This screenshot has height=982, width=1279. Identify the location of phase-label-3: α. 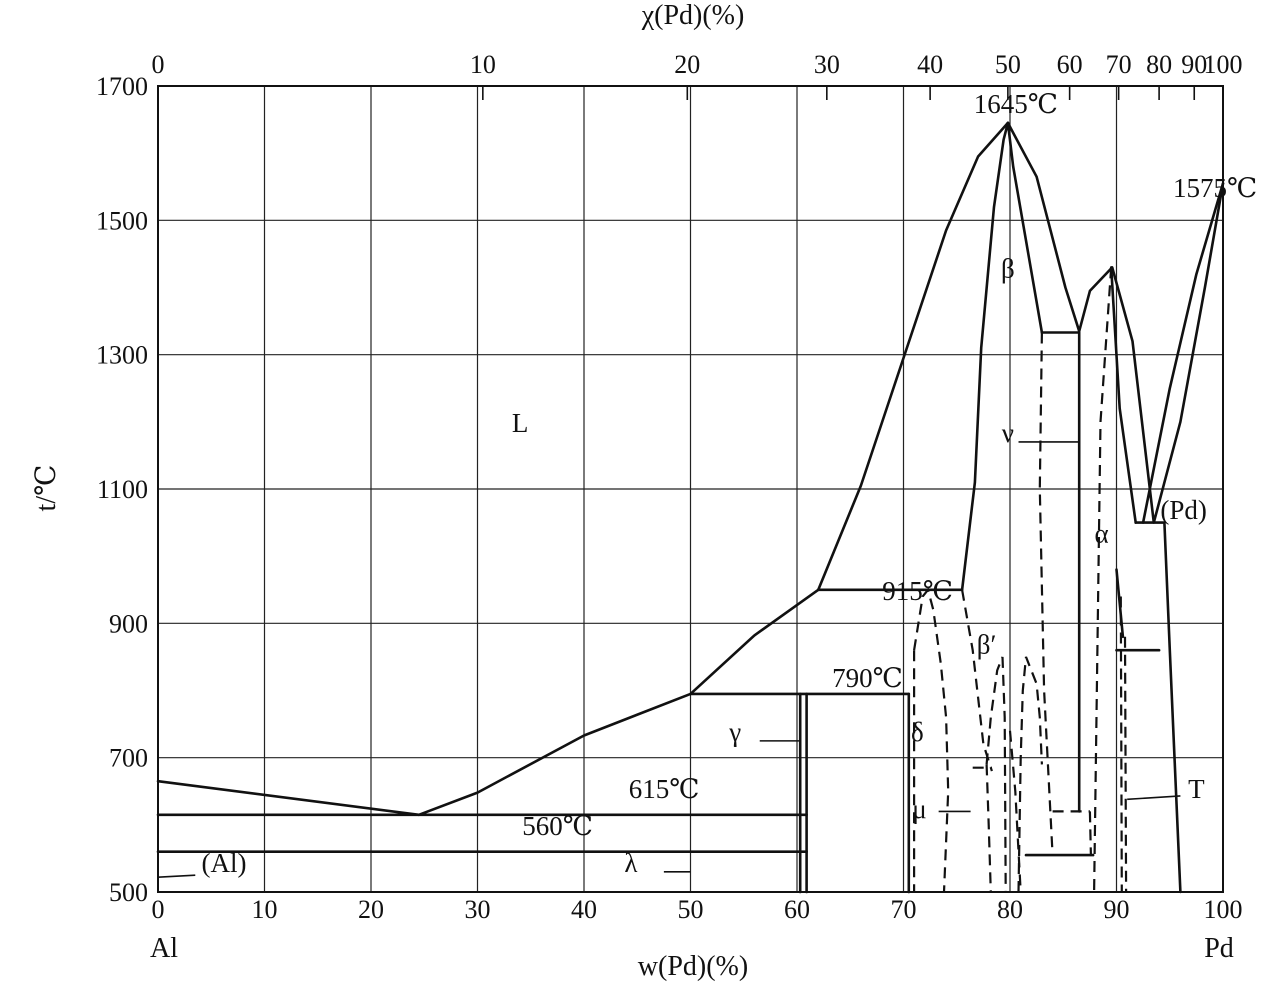
(1102, 534).